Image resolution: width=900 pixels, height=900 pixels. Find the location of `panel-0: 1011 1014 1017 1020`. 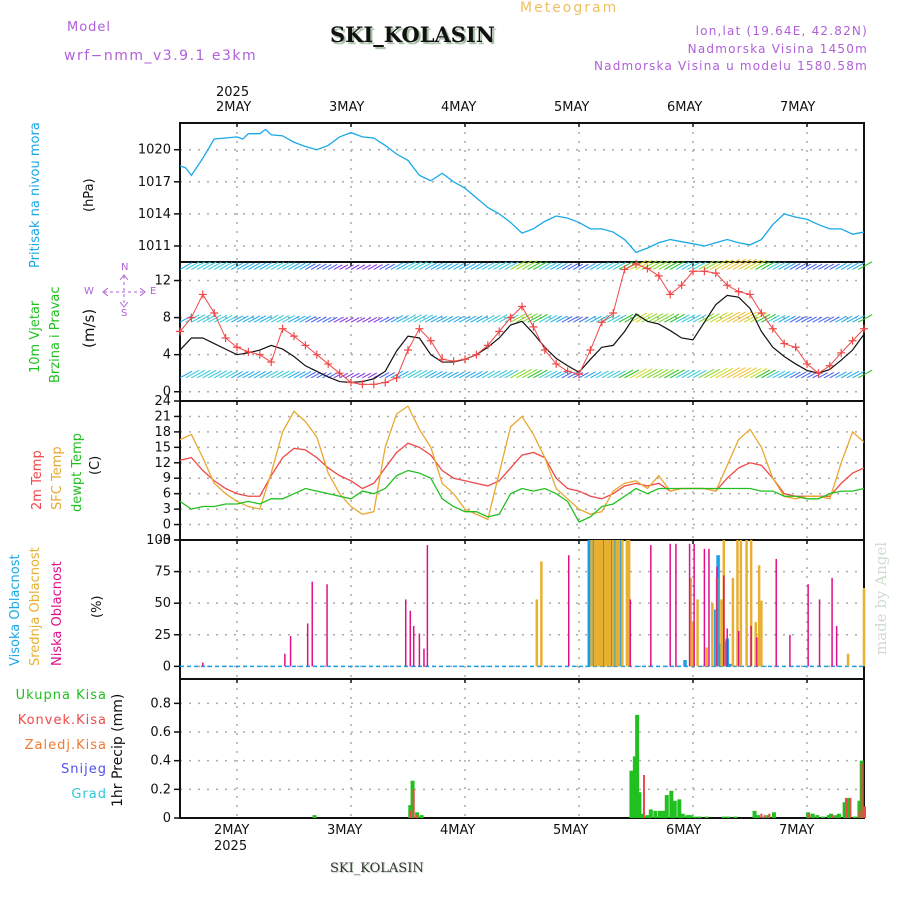

panel-0: 1011 1014 1017 1020 is located at coordinates (501, 192).